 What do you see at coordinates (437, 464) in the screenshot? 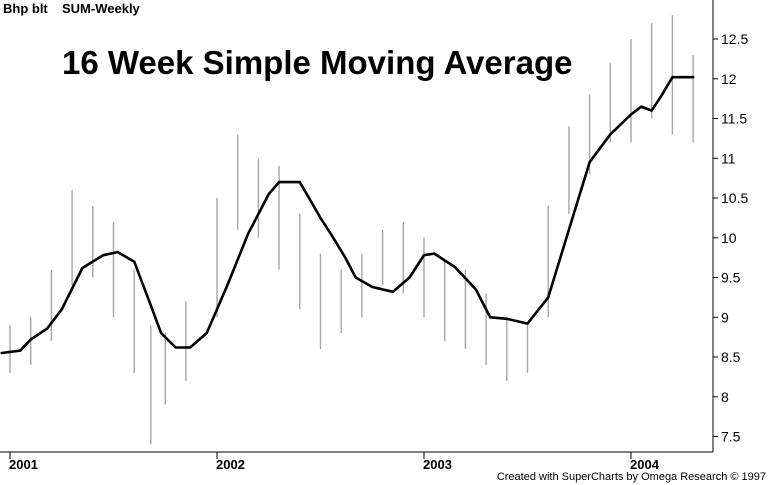
I see `x-tick-label: 2003` at bounding box center [437, 464].